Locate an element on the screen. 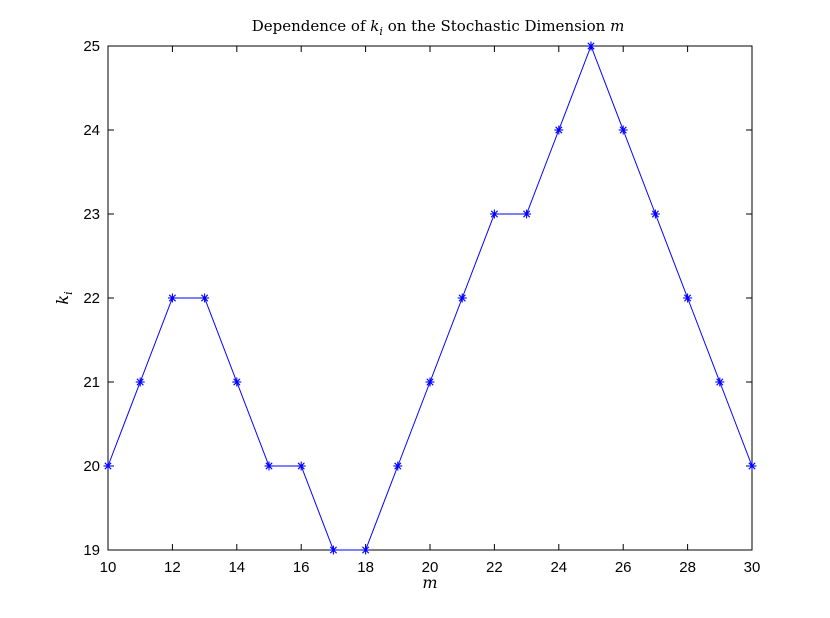  x-tick-label: 18 is located at coordinates (365, 567).